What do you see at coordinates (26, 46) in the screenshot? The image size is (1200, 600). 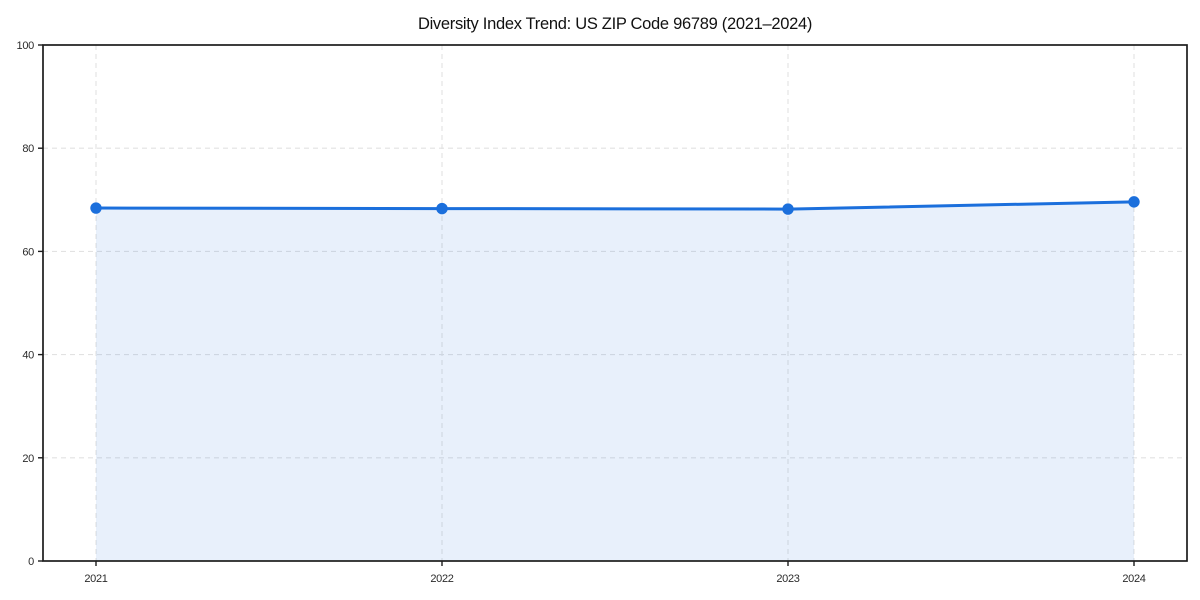 I see `y-tick-label: 100` at bounding box center [26, 46].